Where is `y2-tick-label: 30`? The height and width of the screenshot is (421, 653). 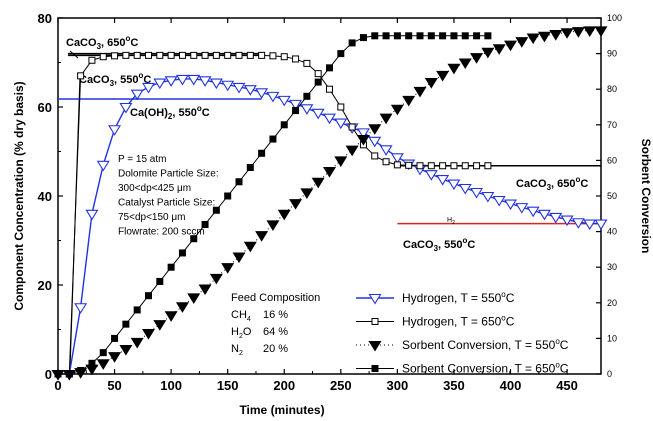 y2-tick-label: 30 is located at coordinates (612, 267).